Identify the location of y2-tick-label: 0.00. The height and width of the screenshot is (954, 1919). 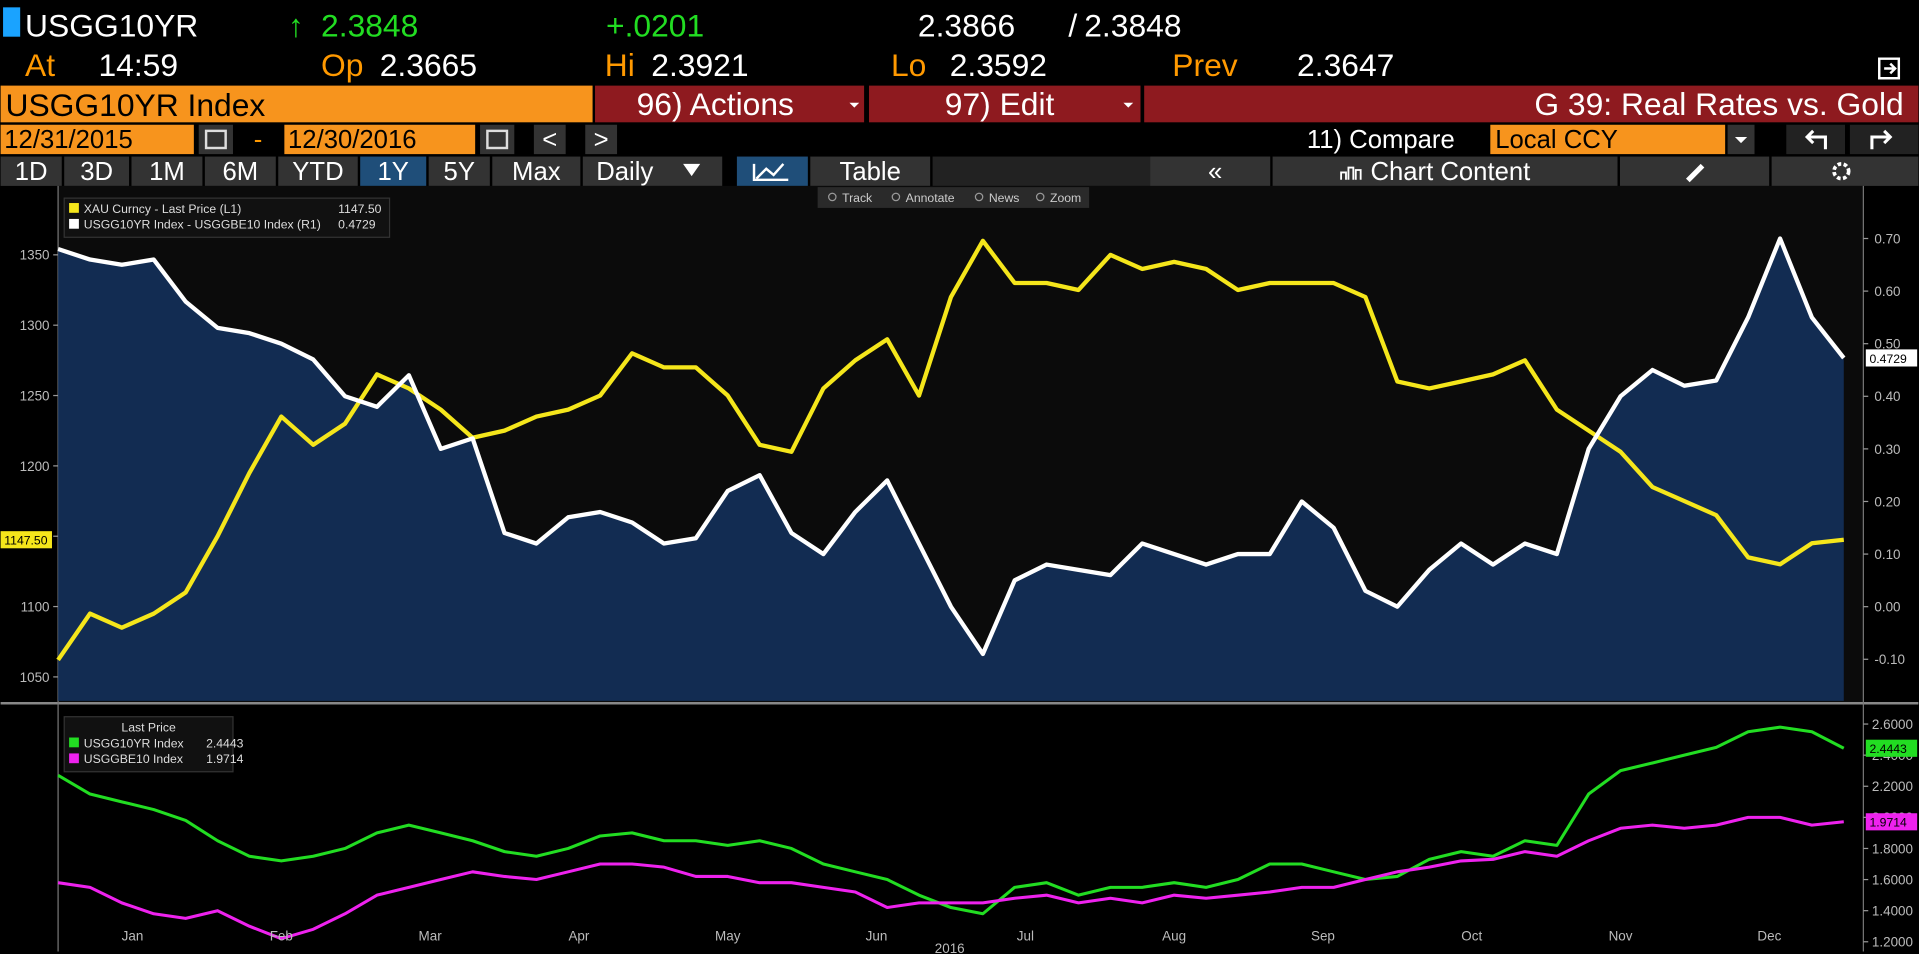
(1887, 607).